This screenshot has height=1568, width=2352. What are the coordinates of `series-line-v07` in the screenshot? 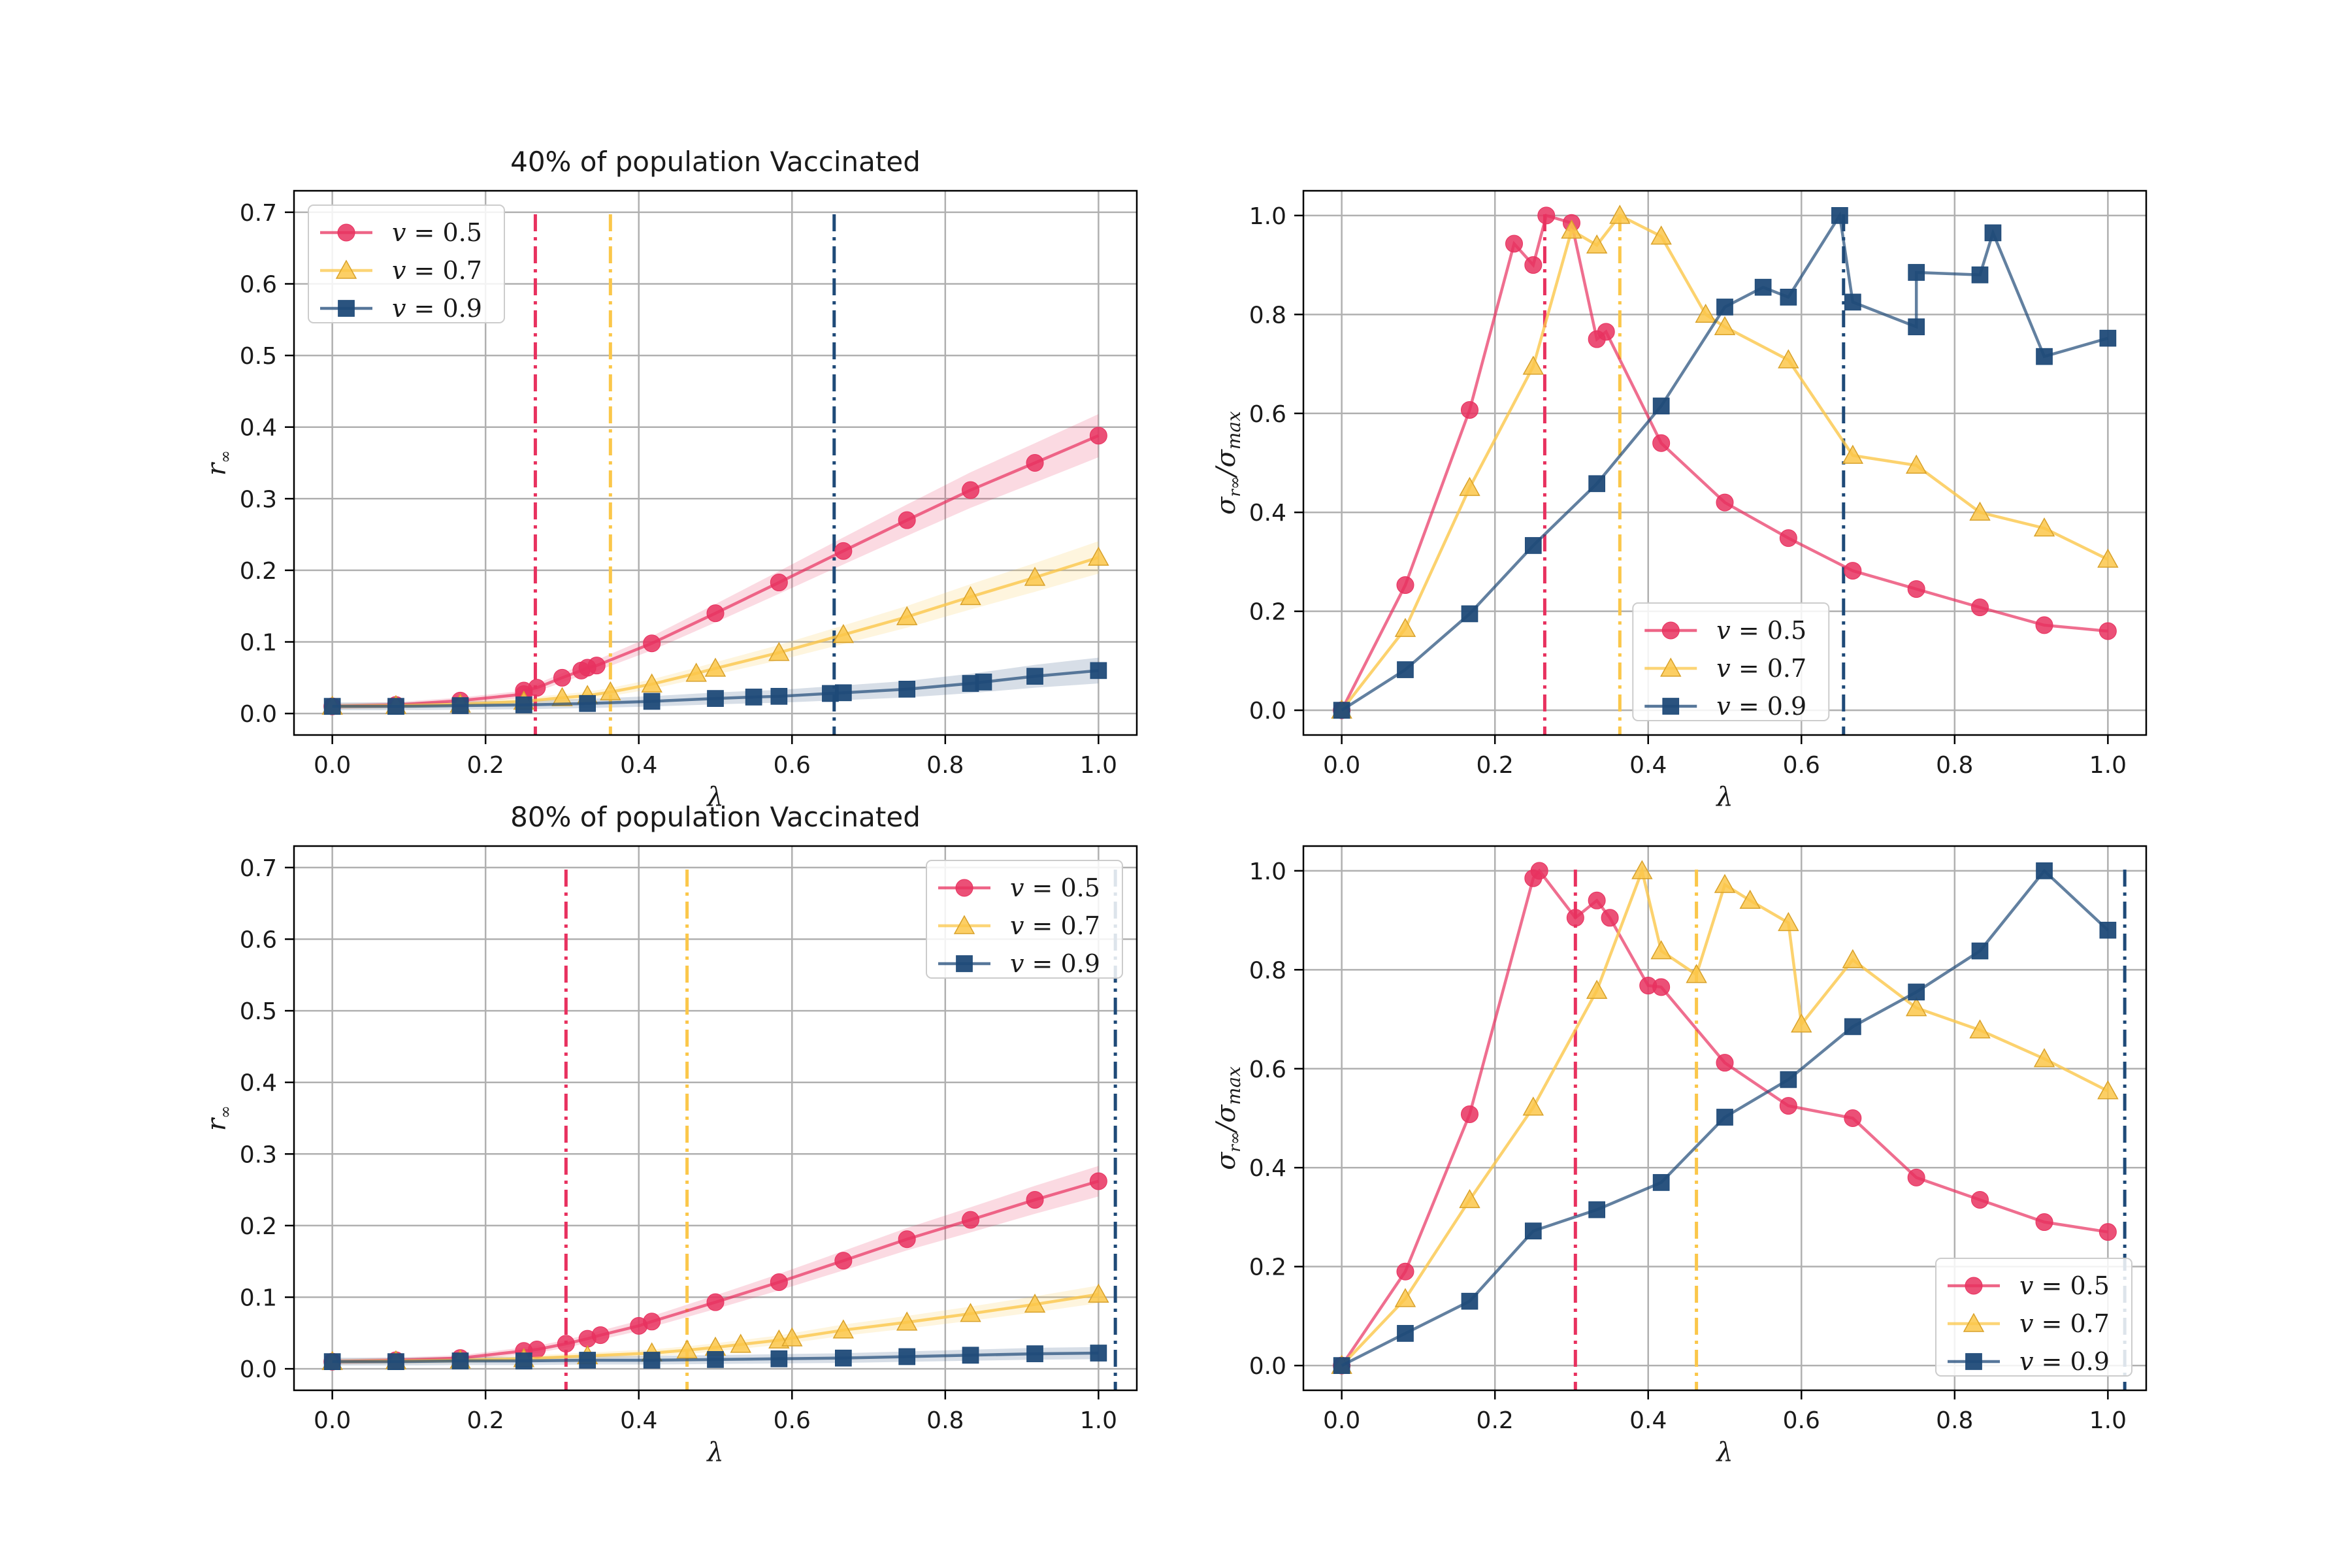 It's located at (1724, 462).